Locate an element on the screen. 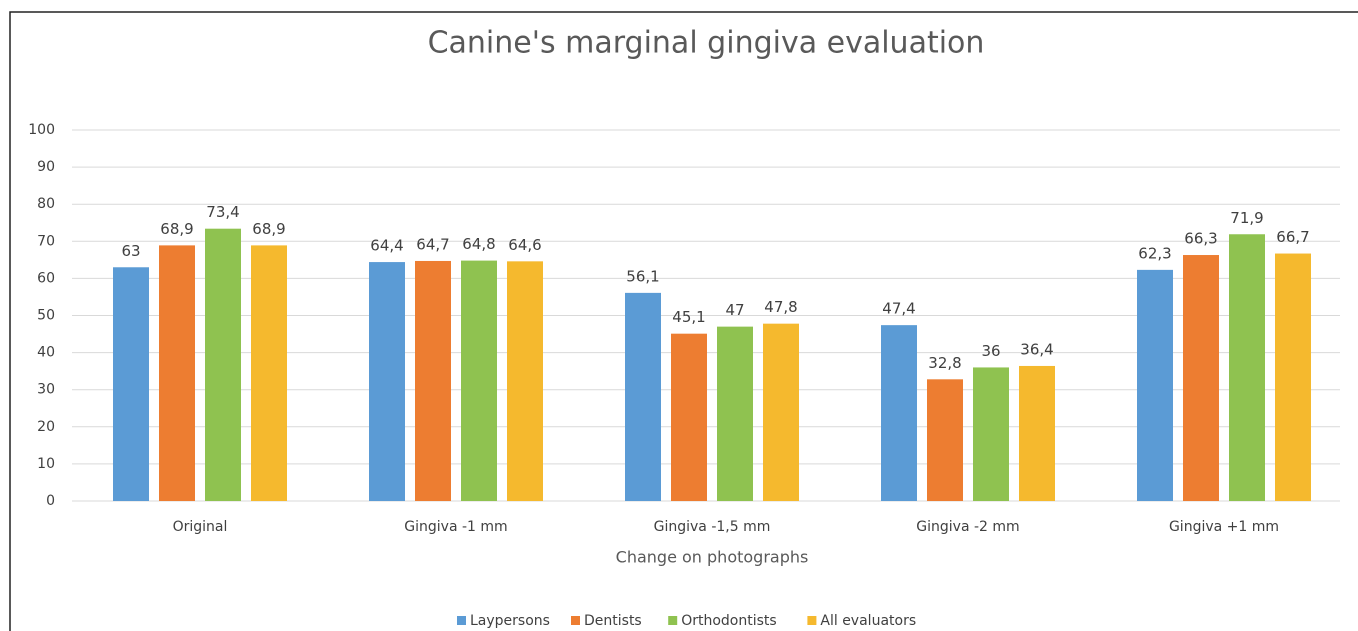 The image size is (1358, 631). value-label: 73,4 is located at coordinates (222, 212).